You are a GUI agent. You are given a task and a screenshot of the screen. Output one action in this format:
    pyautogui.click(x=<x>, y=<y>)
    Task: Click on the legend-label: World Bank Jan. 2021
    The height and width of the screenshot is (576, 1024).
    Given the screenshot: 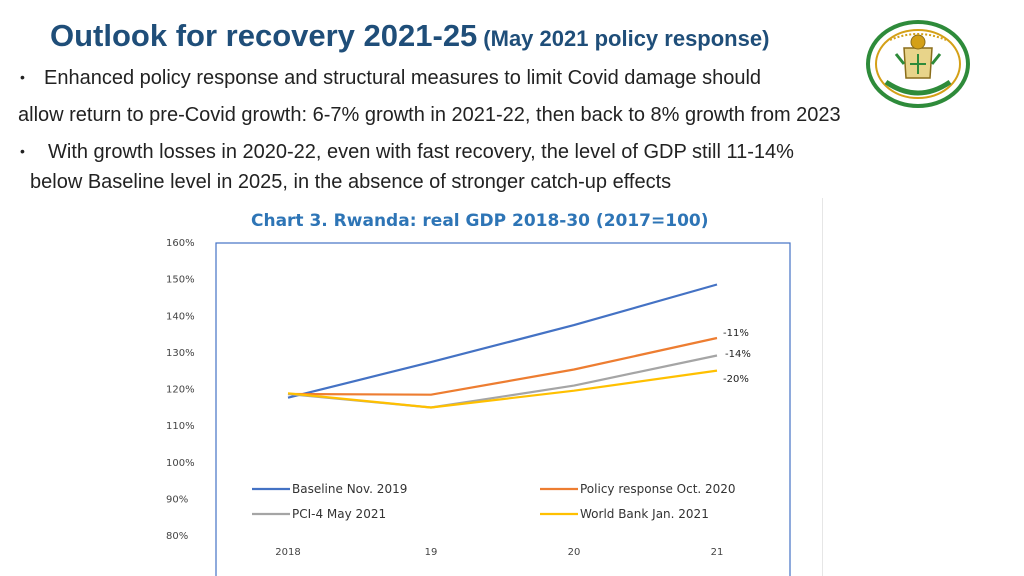 What is the action you would take?
    pyautogui.click(x=644, y=514)
    